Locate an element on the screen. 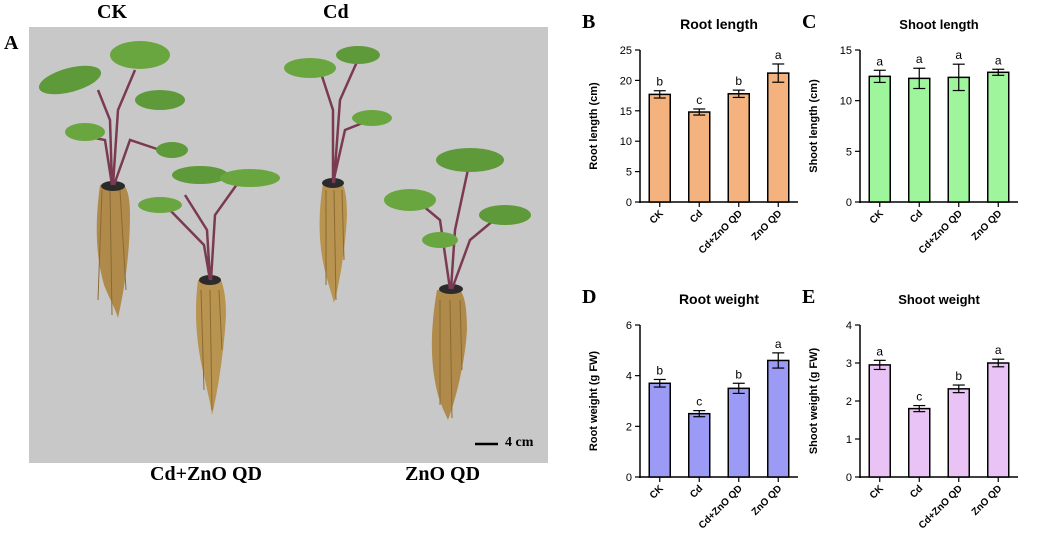 This screenshot has width=1039, height=554. panel-letter-a: A is located at coordinates (11, 43).